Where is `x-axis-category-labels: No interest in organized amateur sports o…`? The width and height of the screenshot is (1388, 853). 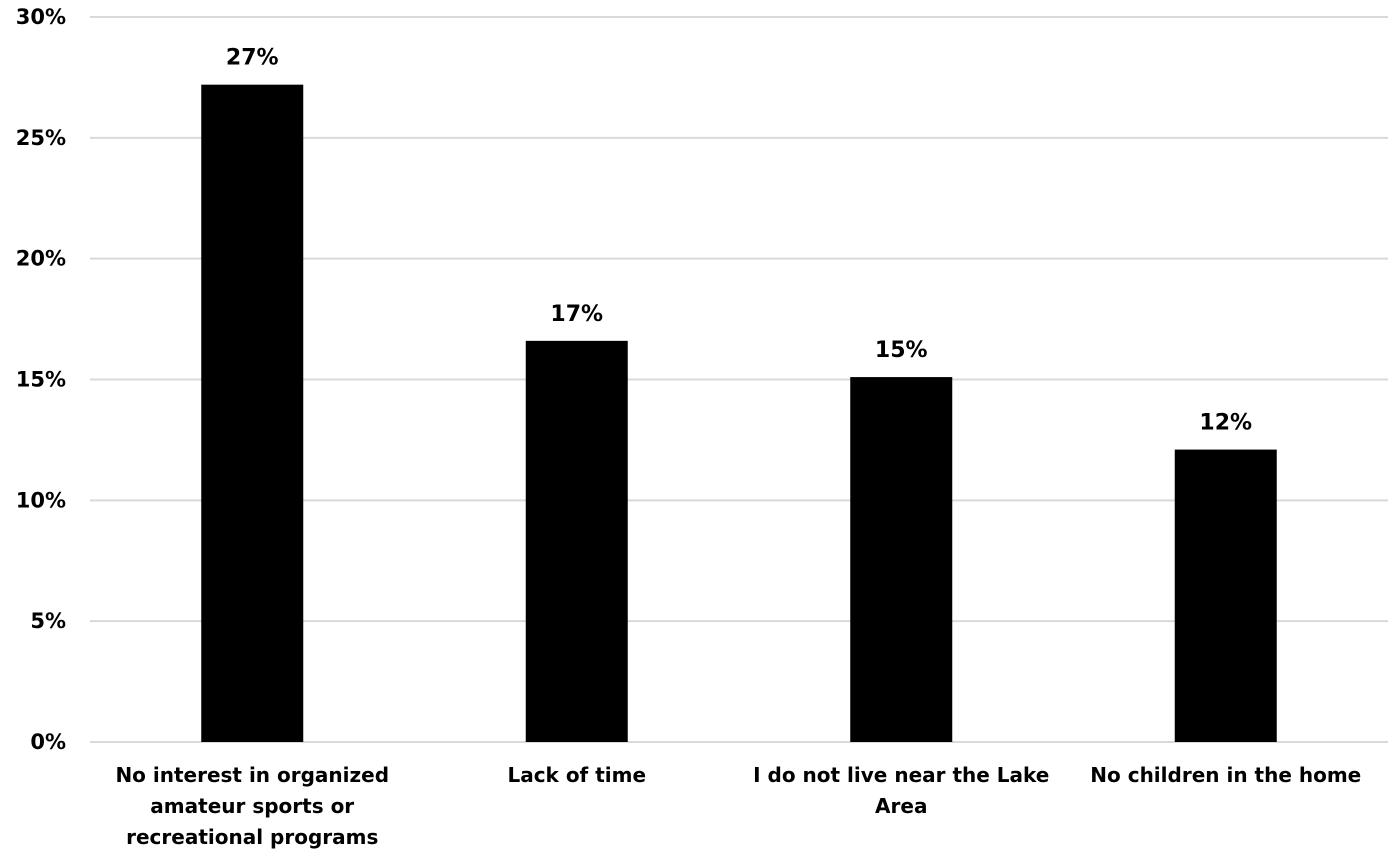 x-axis-category-labels: No interest in organized amateur sports o… is located at coordinates (738, 806).